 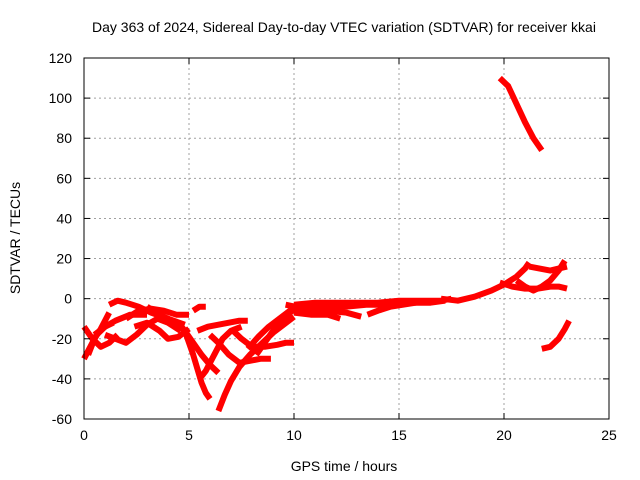 I want to click on x-tick-label: 20, so click(x=504, y=435).